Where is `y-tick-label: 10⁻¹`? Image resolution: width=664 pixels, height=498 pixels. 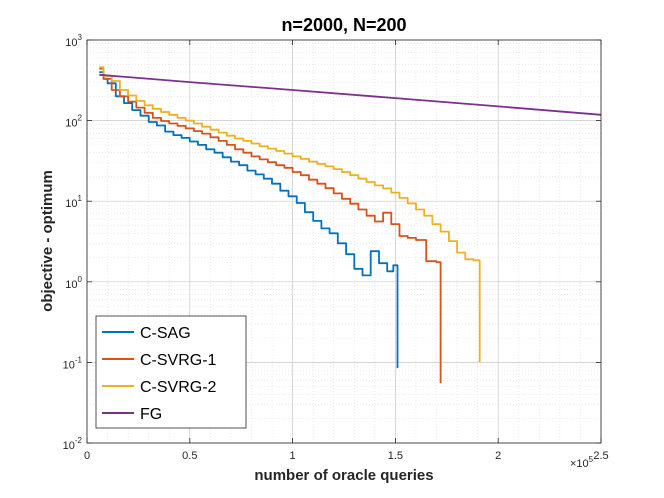 y-tick-label: 10⁻¹ is located at coordinates (73, 363).